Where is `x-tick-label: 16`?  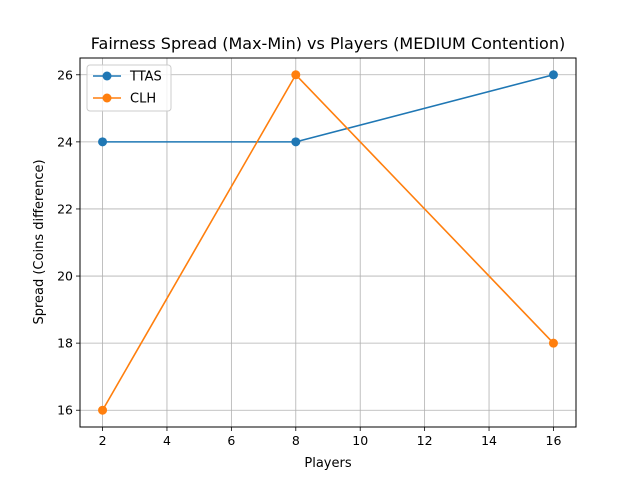 x-tick-label: 16 is located at coordinates (554, 440).